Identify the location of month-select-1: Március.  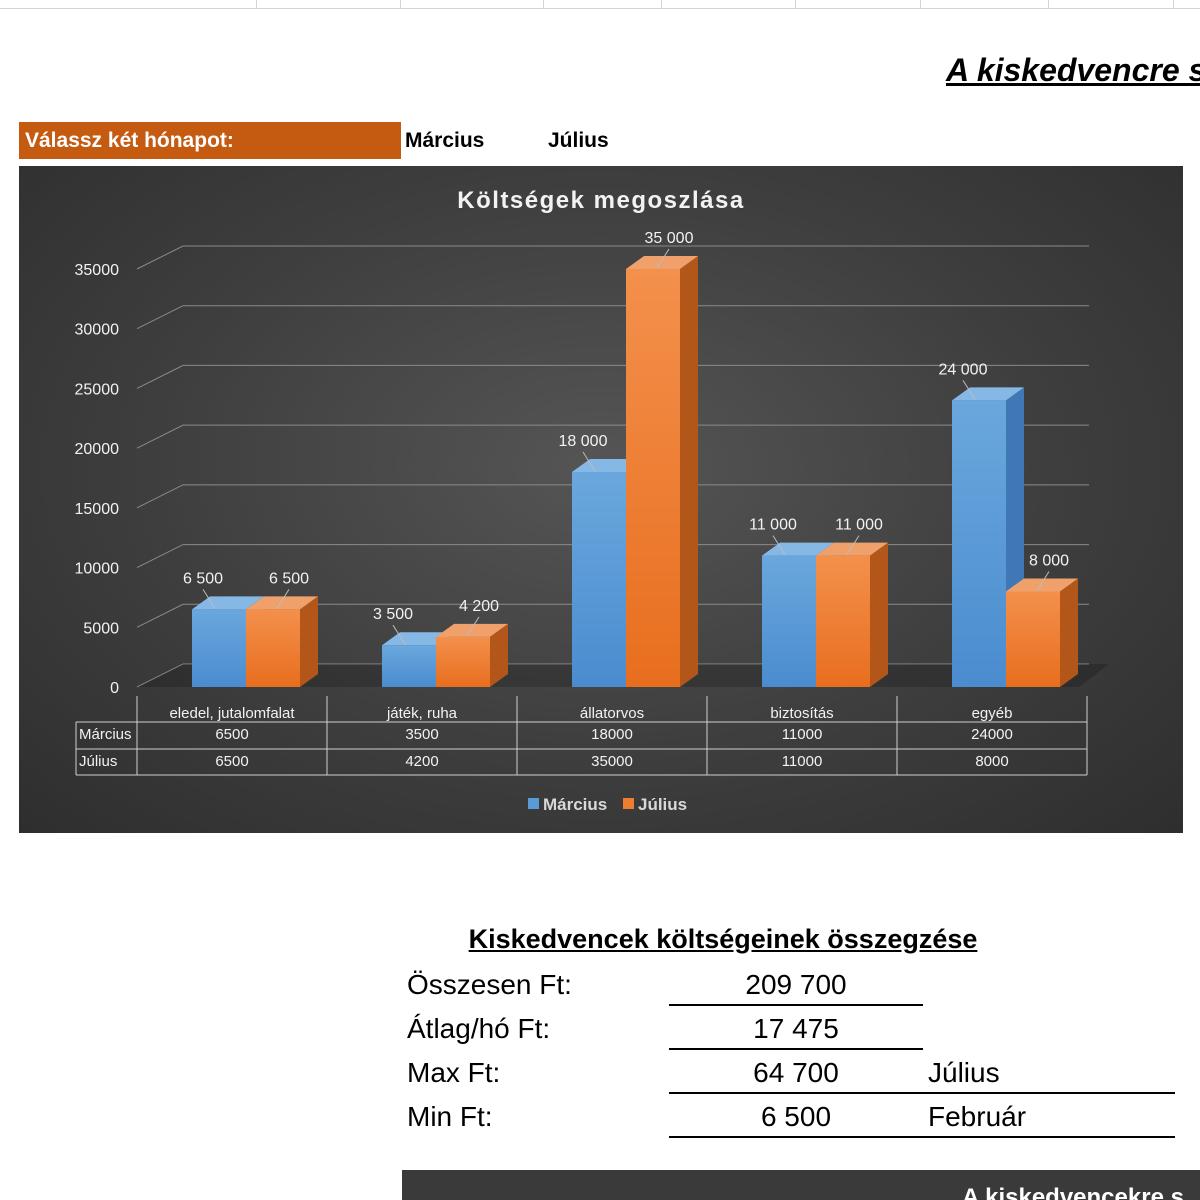
(445, 140).